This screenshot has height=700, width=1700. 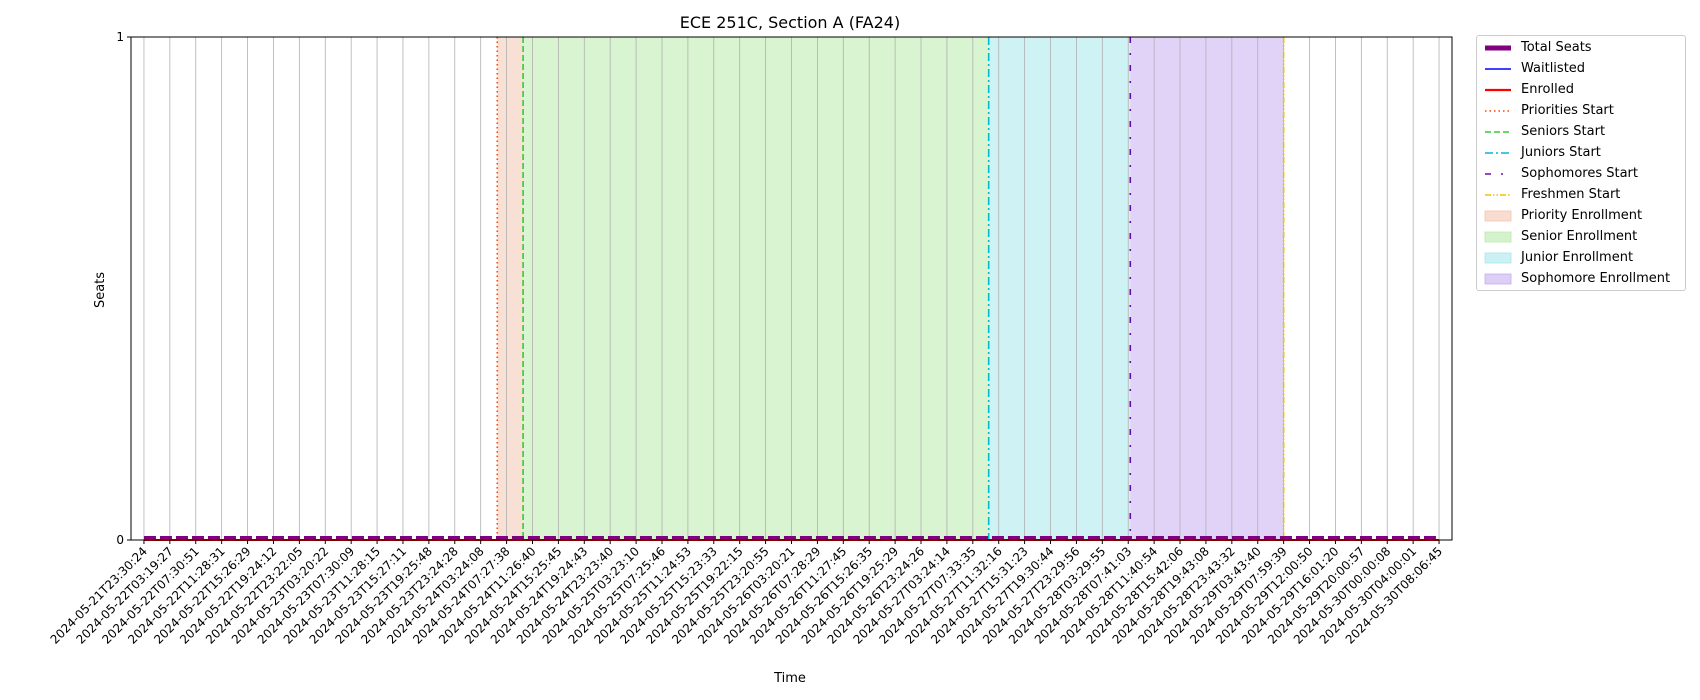 What do you see at coordinates (1577, 257) in the screenshot?
I see `legend-label: Junior Enrollment` at bounding box center [1577, 257].